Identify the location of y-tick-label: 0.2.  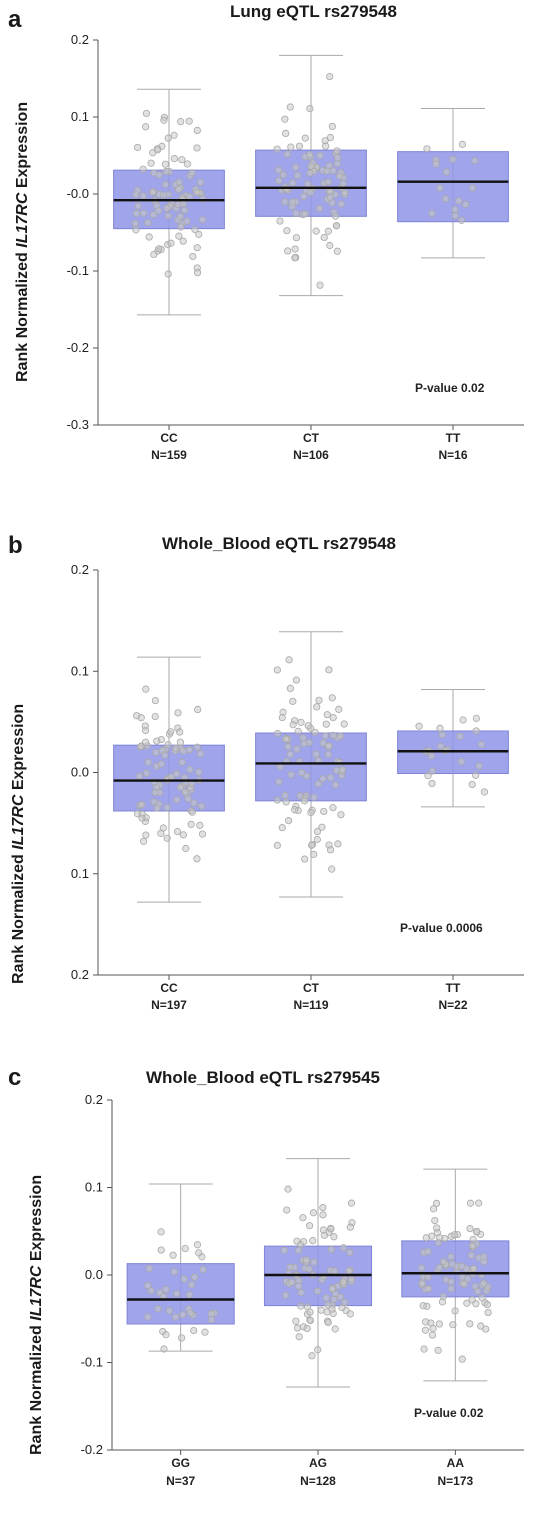
(80, 39).